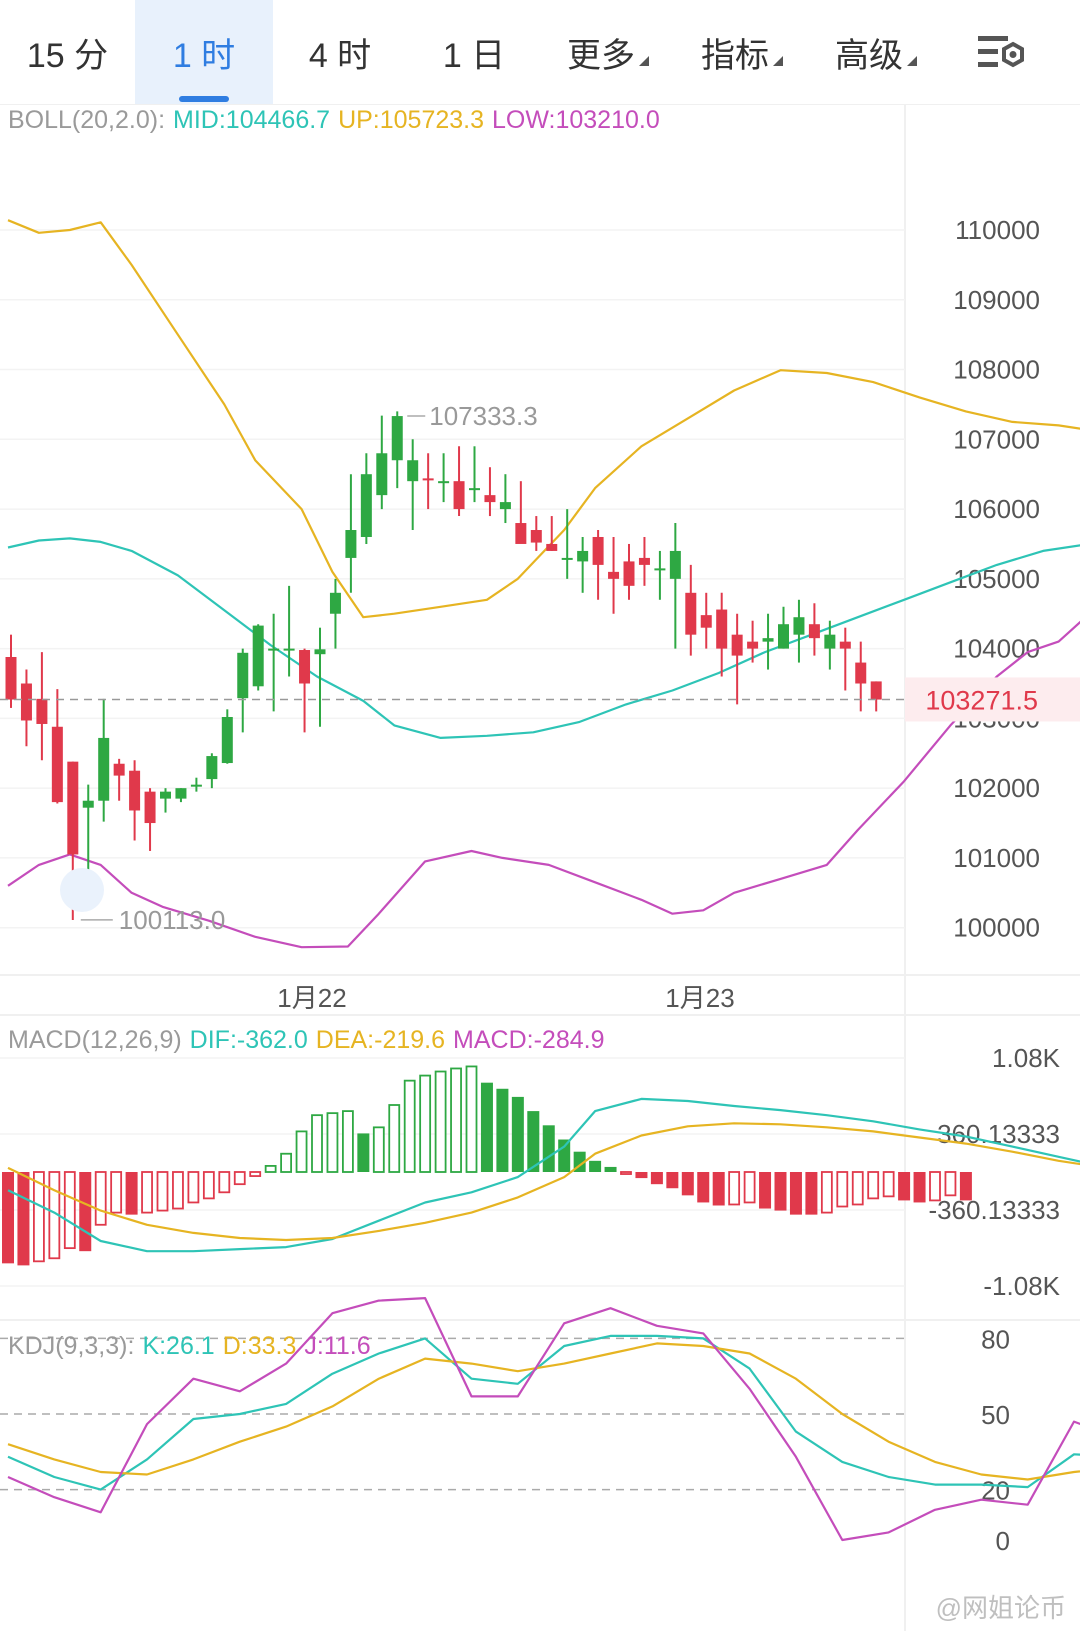 Image resolution: width=1080 pixels, height=1631 pixels. Describe the element at coordinates (608, 52) in the screenshot. I see `tab-4: 更多` at that location.